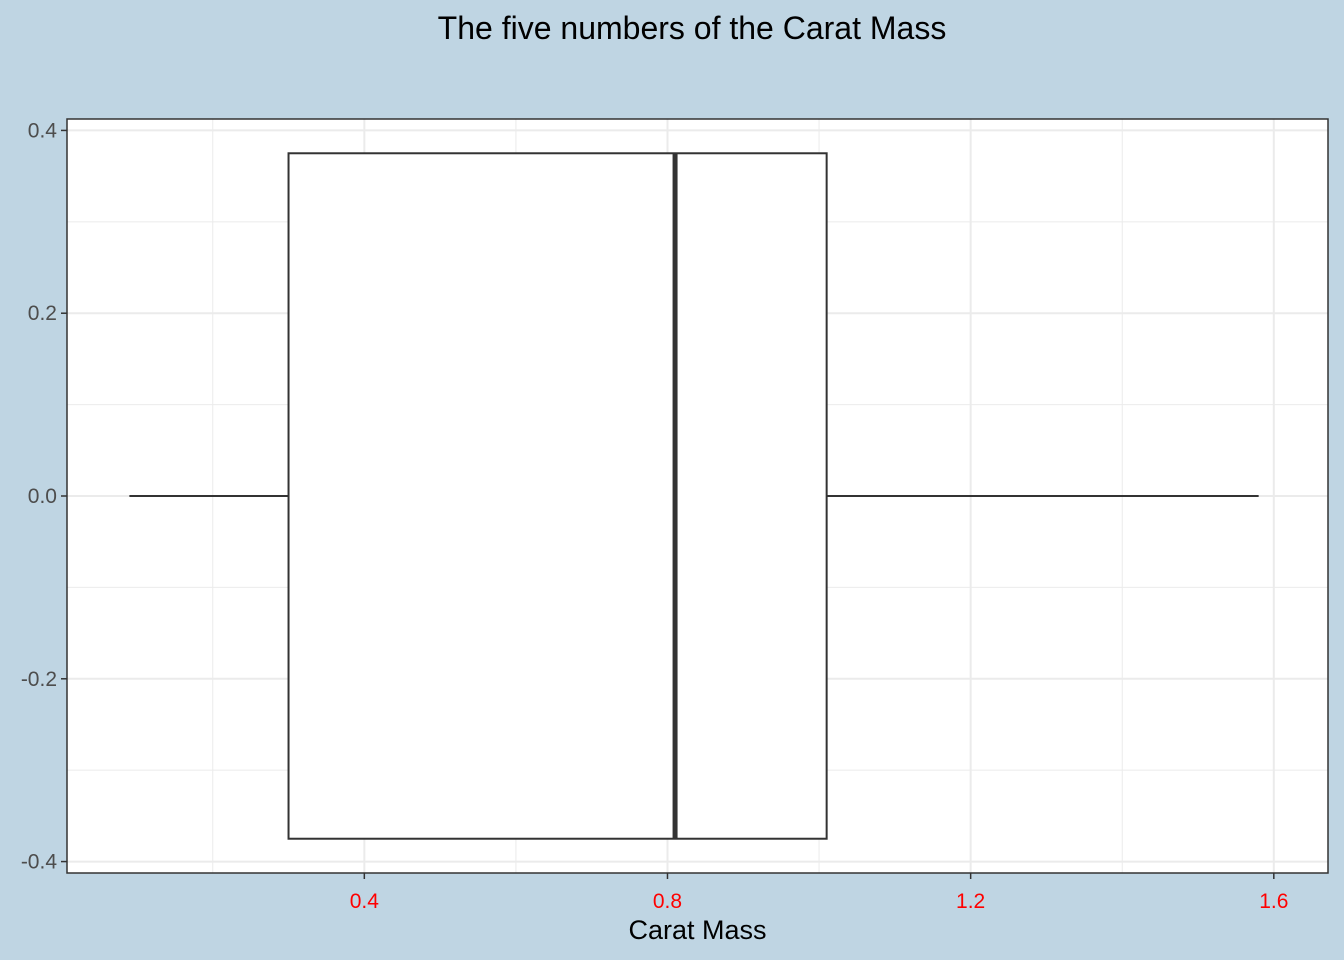 The image size is (1344, 960). I want to click on x-tick-label: 1.2, so click(970, 901).